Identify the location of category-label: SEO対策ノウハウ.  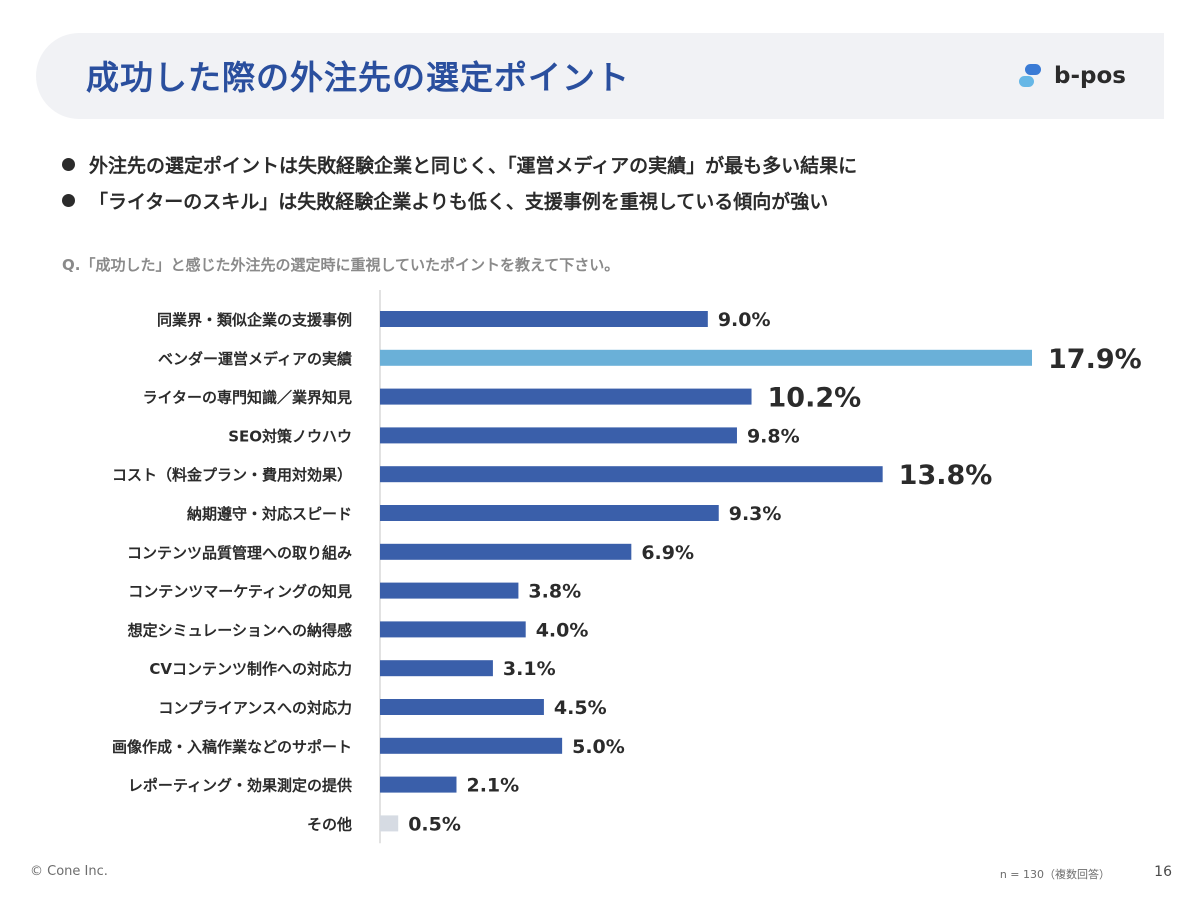
(290, 436).